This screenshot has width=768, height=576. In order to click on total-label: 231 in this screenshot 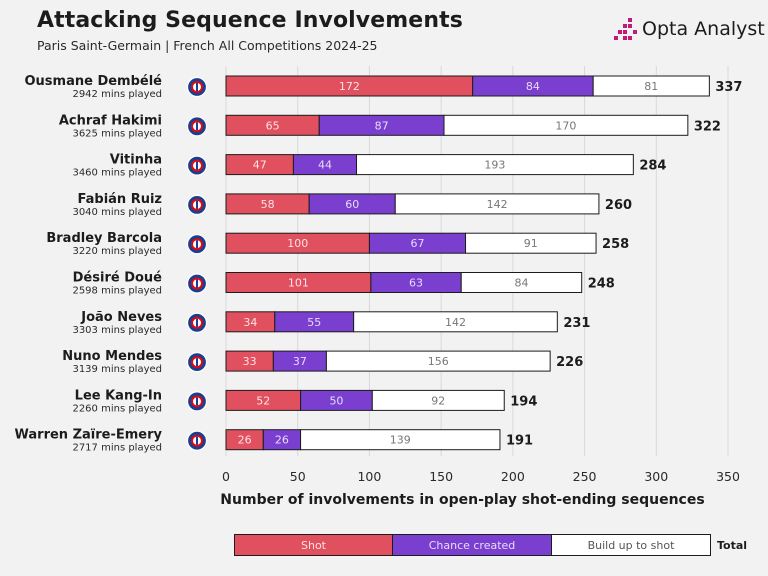, I will do `click(576, 323)`.